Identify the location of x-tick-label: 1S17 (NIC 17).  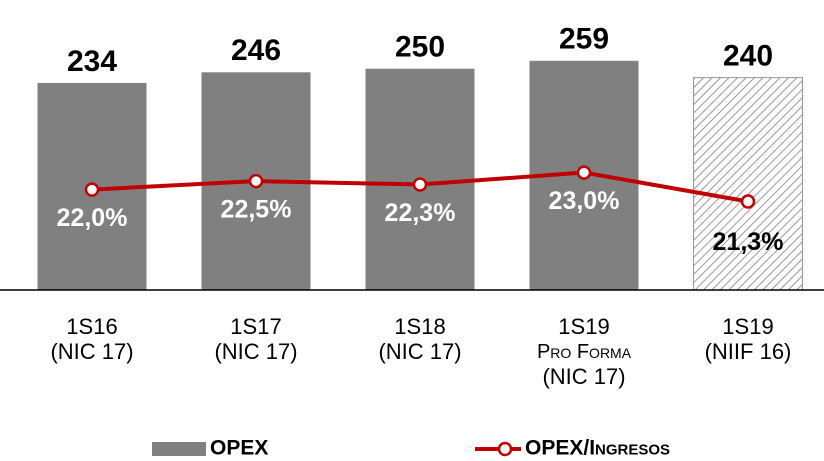
(255, 339).